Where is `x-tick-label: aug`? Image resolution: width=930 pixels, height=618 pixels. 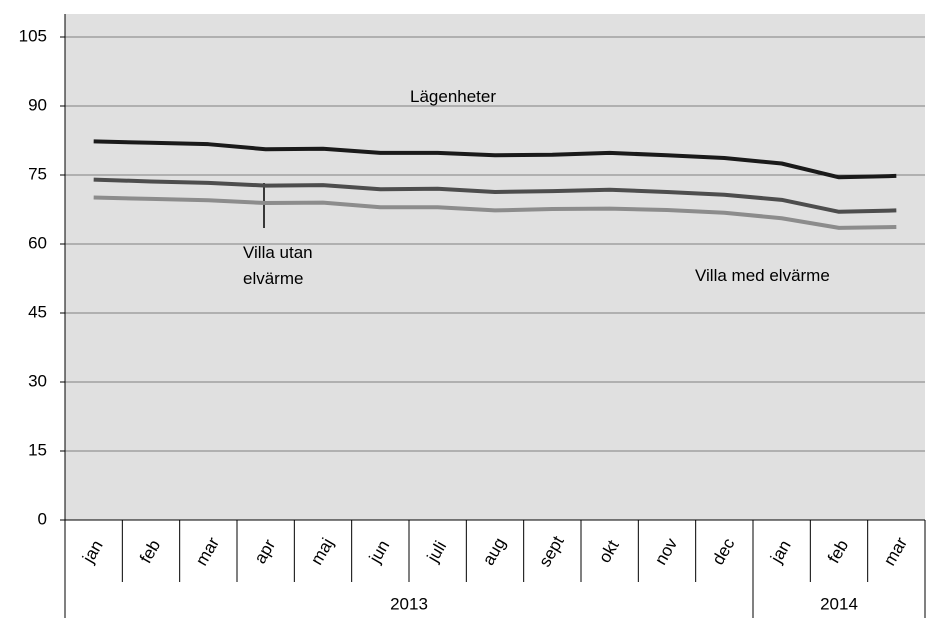
x-tick-label: aug is located at coordinates (494, 551).